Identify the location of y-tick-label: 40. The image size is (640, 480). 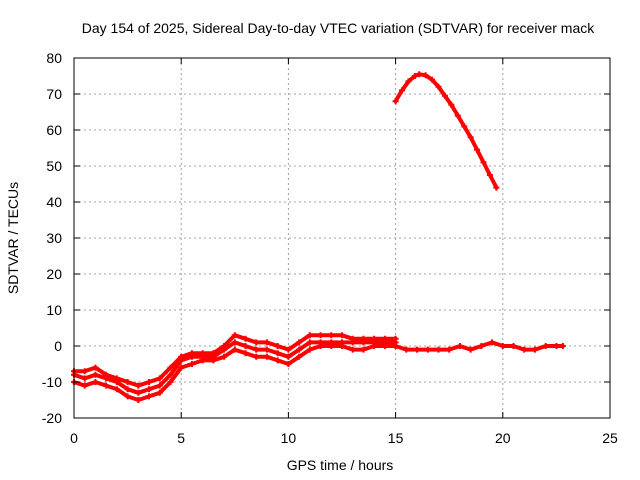
(54, 202).